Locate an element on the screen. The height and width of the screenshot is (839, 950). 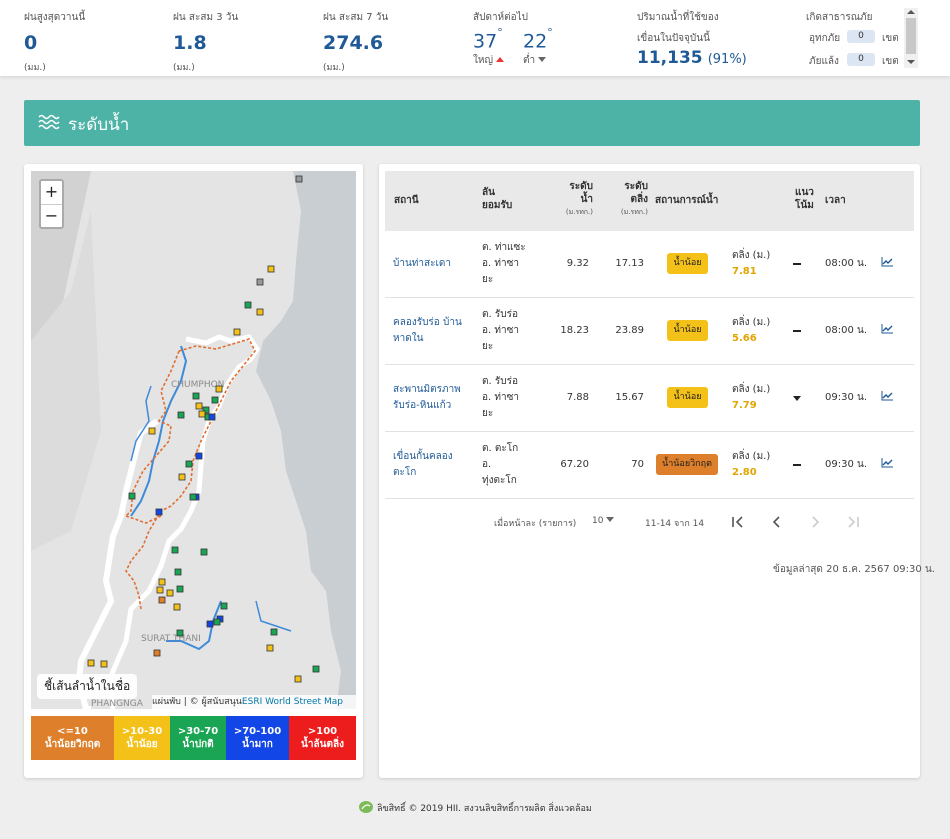
zoom-in-button: + is located at coordinates (51, 191).